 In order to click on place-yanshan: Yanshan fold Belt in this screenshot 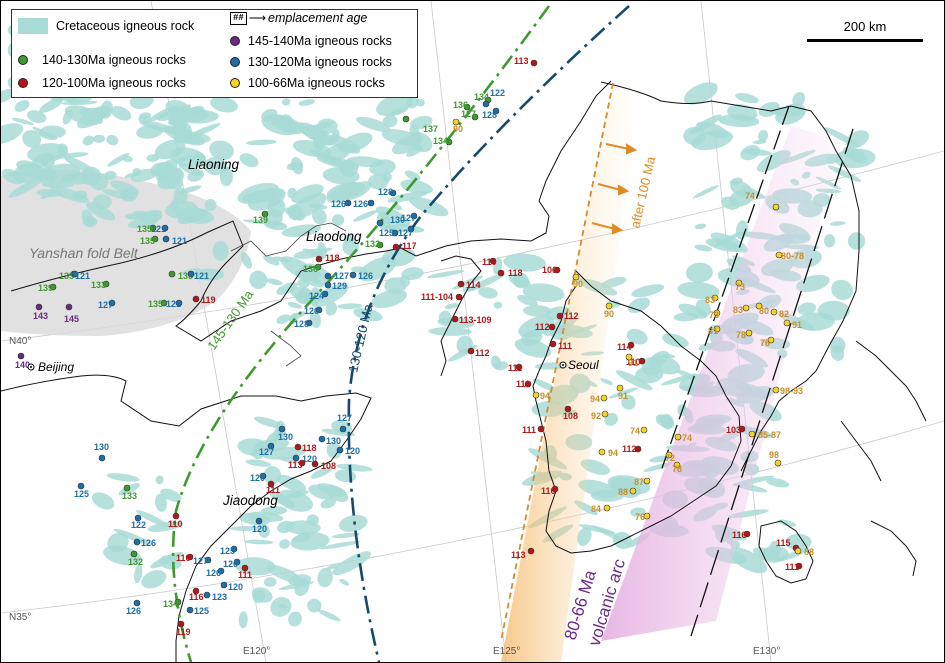, I will do `click(84, 253)`.